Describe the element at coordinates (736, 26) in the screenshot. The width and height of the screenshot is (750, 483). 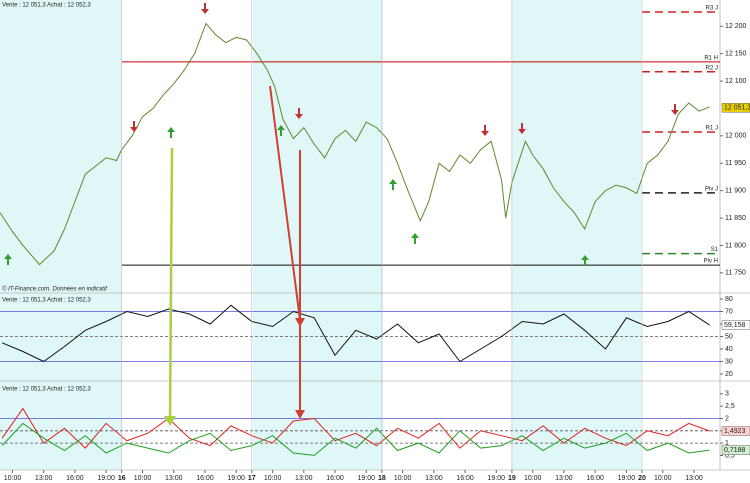
I see `y-tick-label: 12 200` at that location.